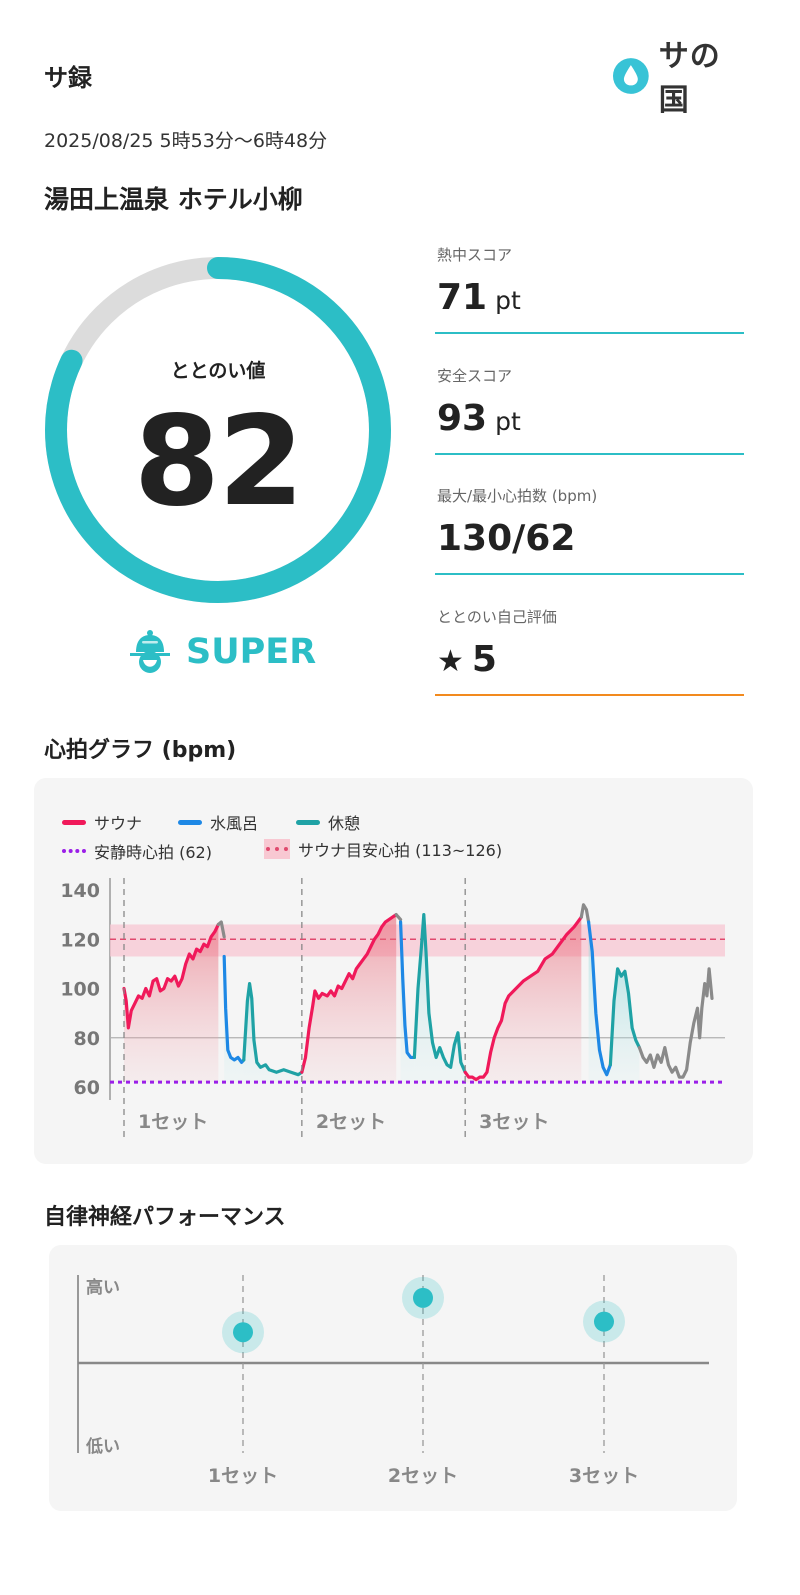 Image resolution: width=800 pixels, height=1595 pixels. What do you see at coordinates (186, 141) in the screenshot?
I see `visit-datetime: 2025/08/25 5時53分〜6時48分` at bounding box center [186, 141].